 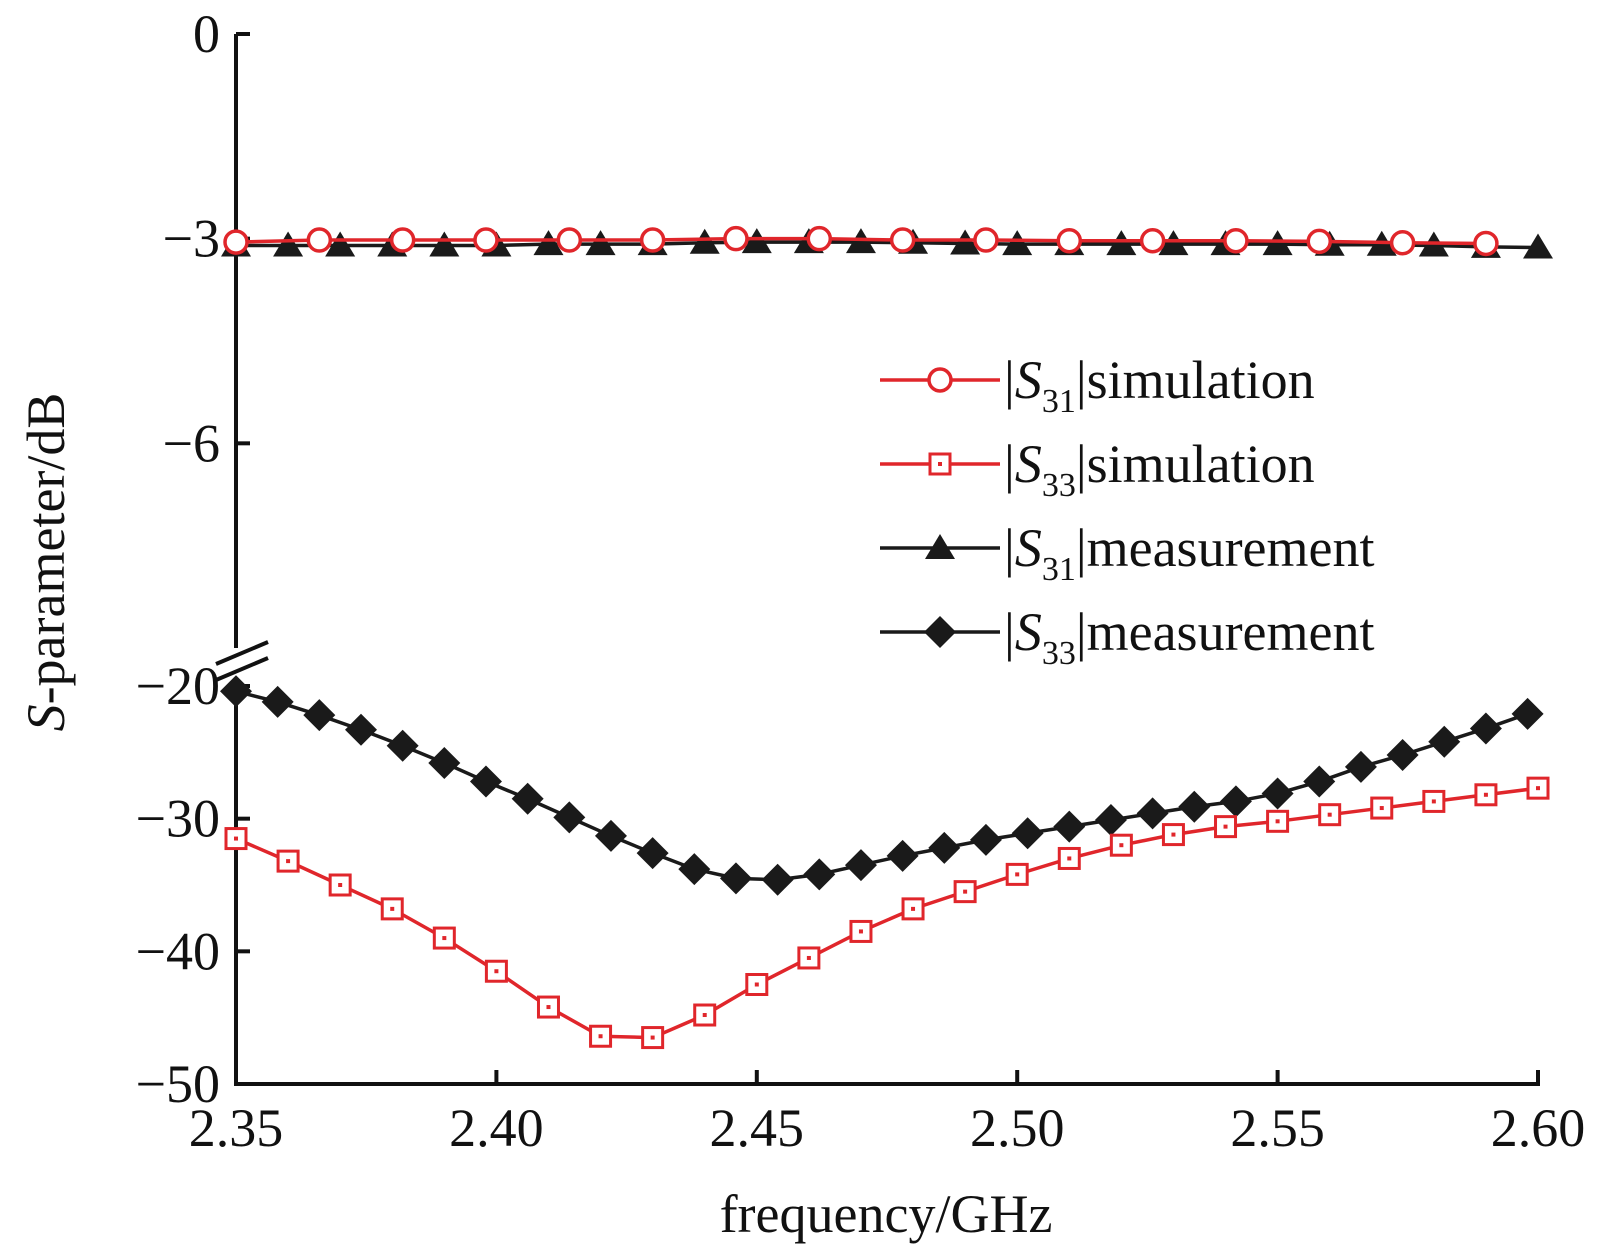 What do you see at coordinates (1189, 637) in the screenshot?
I see `legend-label: |S33|measurement` at bounding box center [1189, 637].